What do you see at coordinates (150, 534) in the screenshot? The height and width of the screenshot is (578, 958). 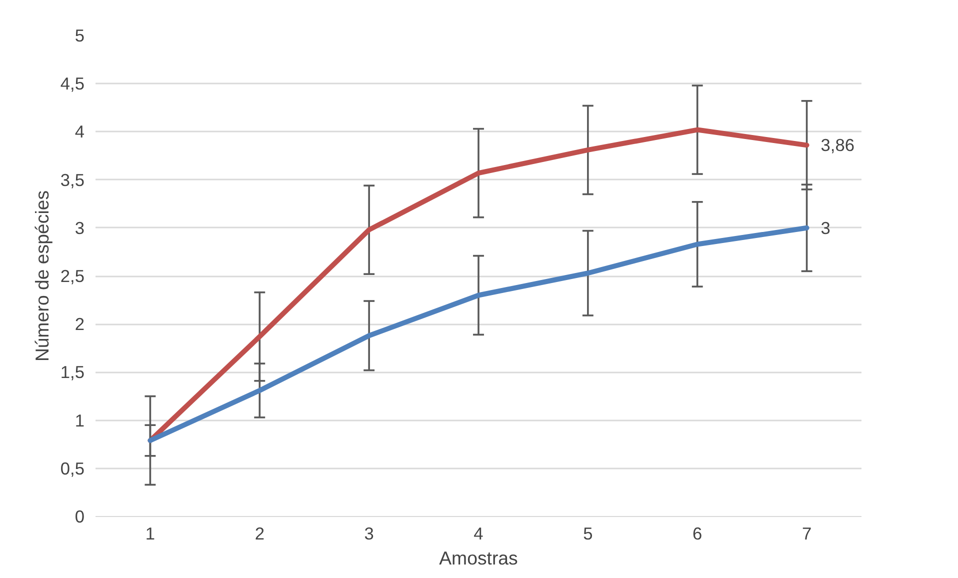 I see `x-tick-label: 1` at bounding box center [150, 534].